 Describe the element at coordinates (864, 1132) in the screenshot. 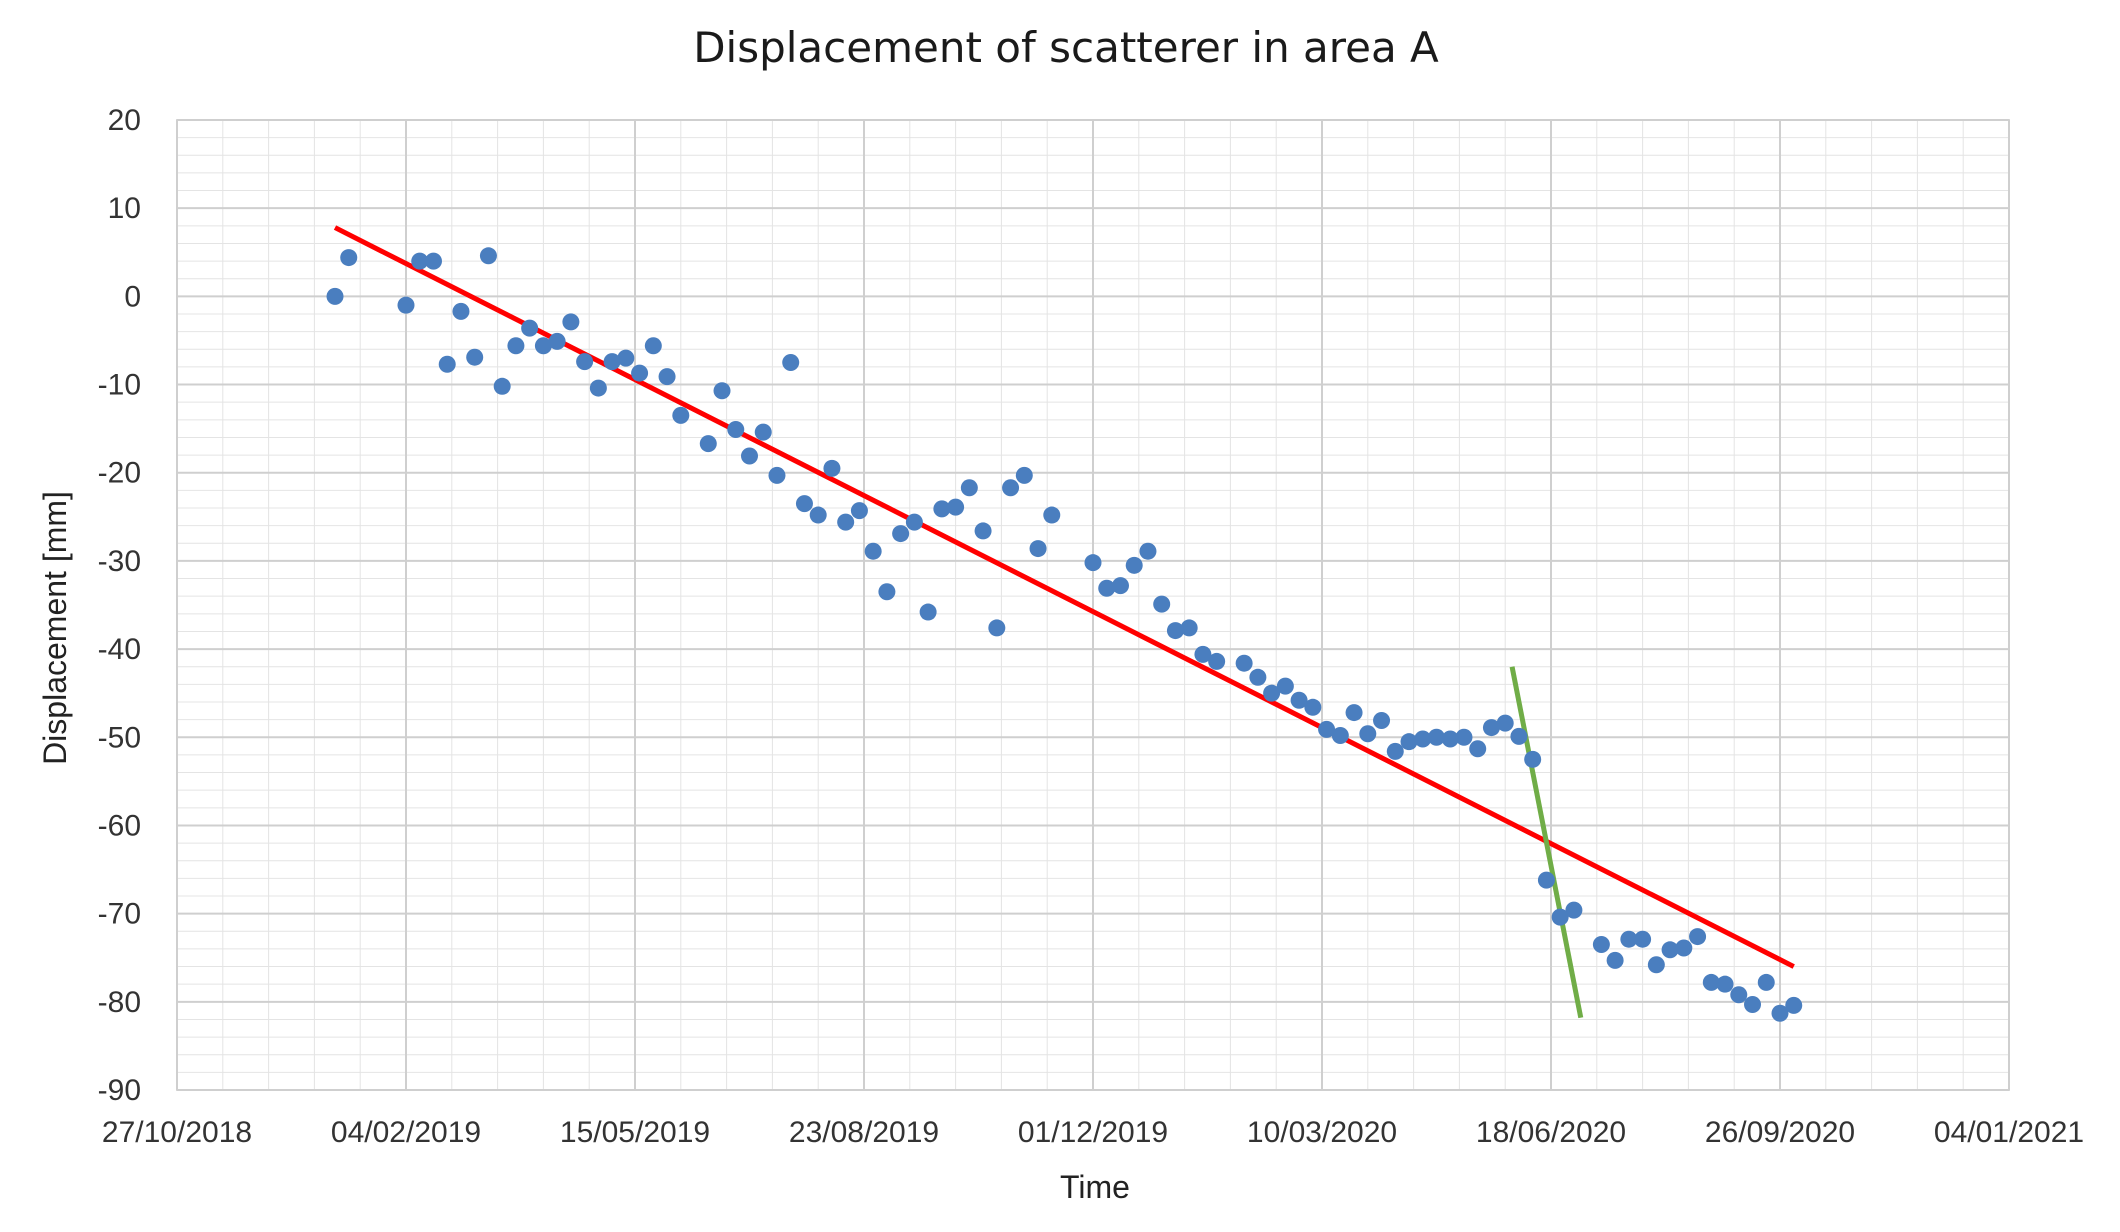

I see `x-tick-label: 23/08/2019` at that location.